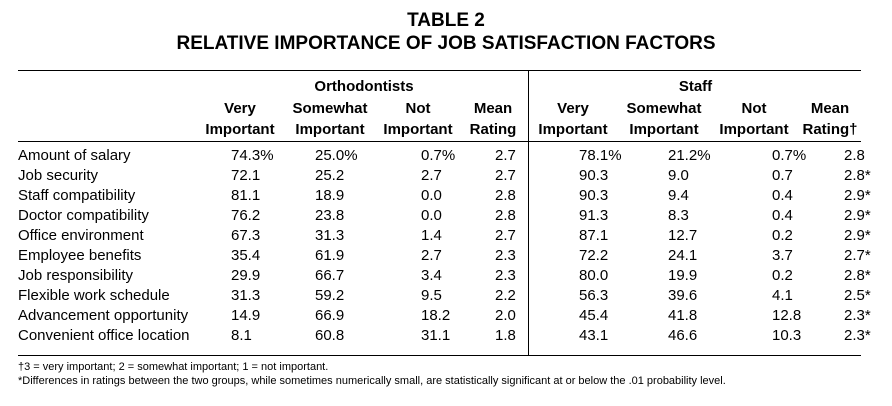 The image size is (892, 406). What do you see at coordinates (830, 129) in the screenshot?
I see `header-line: Rating†` at bounding box center [830, 129].